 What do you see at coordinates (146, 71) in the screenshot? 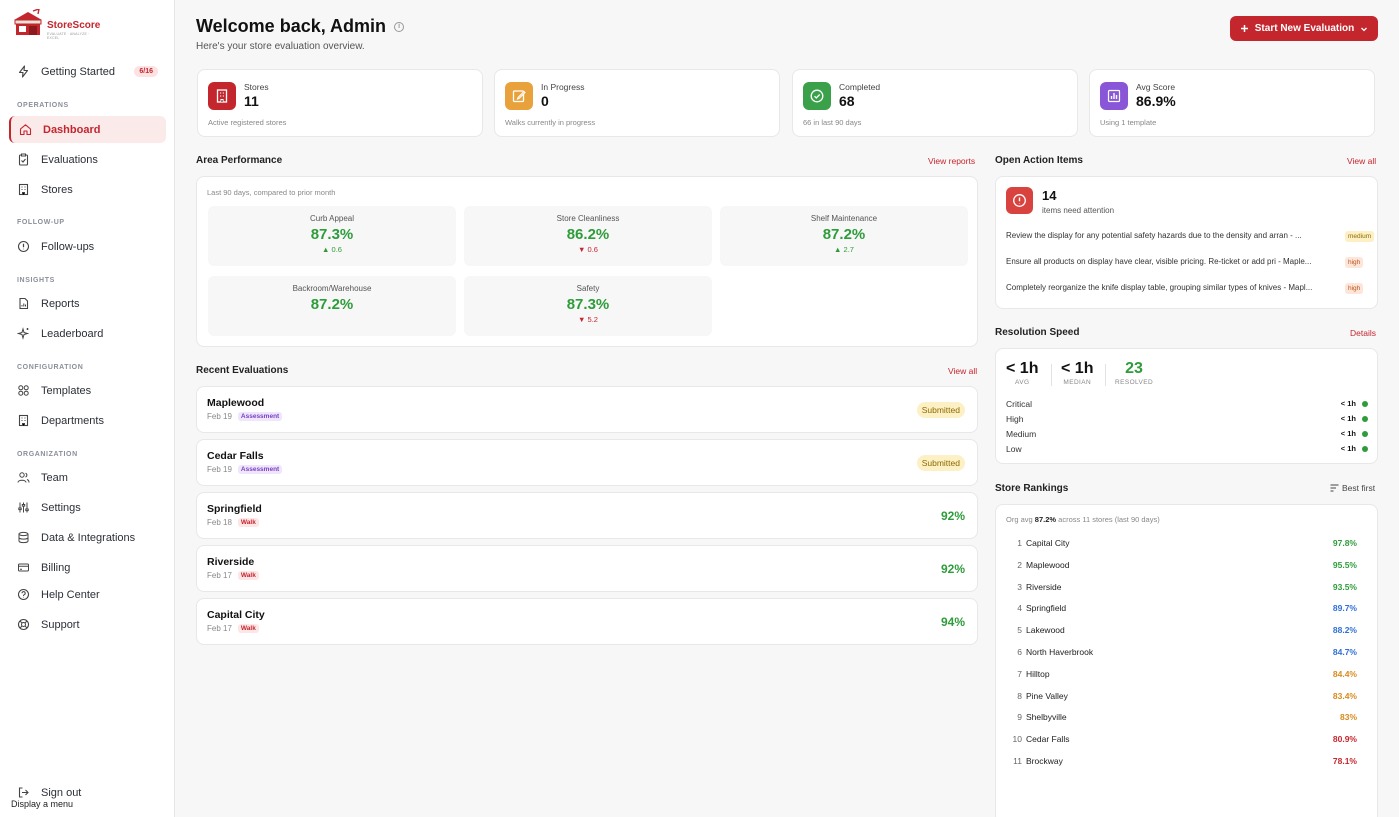
I see `progress-badge: 6/16` at bounding box center [146, 71].